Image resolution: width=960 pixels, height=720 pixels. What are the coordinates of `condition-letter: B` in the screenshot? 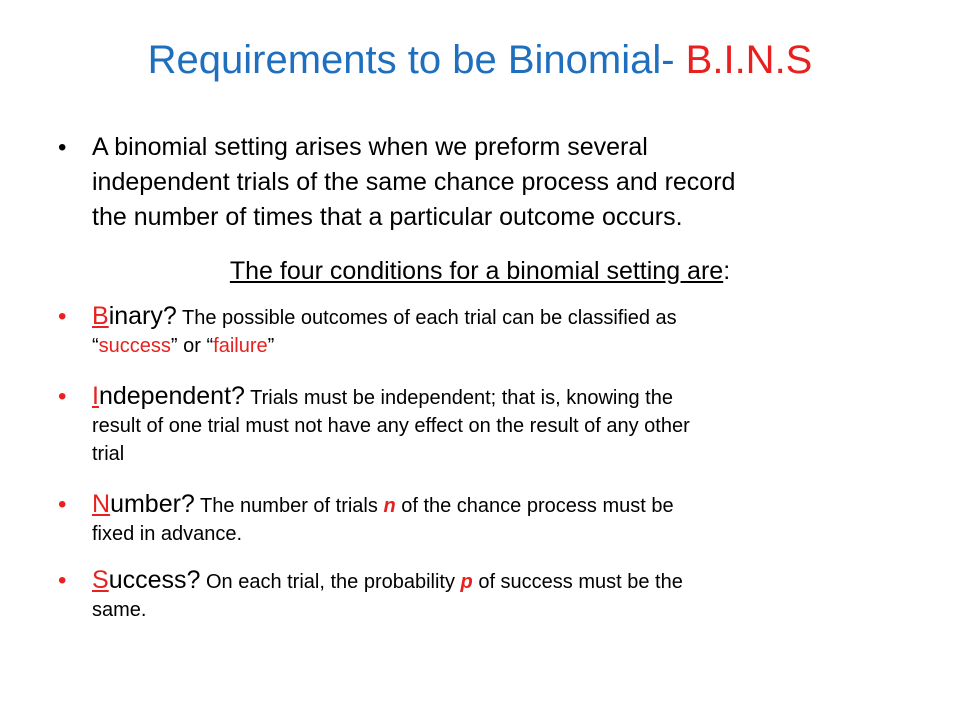 It's located at (100, 316).